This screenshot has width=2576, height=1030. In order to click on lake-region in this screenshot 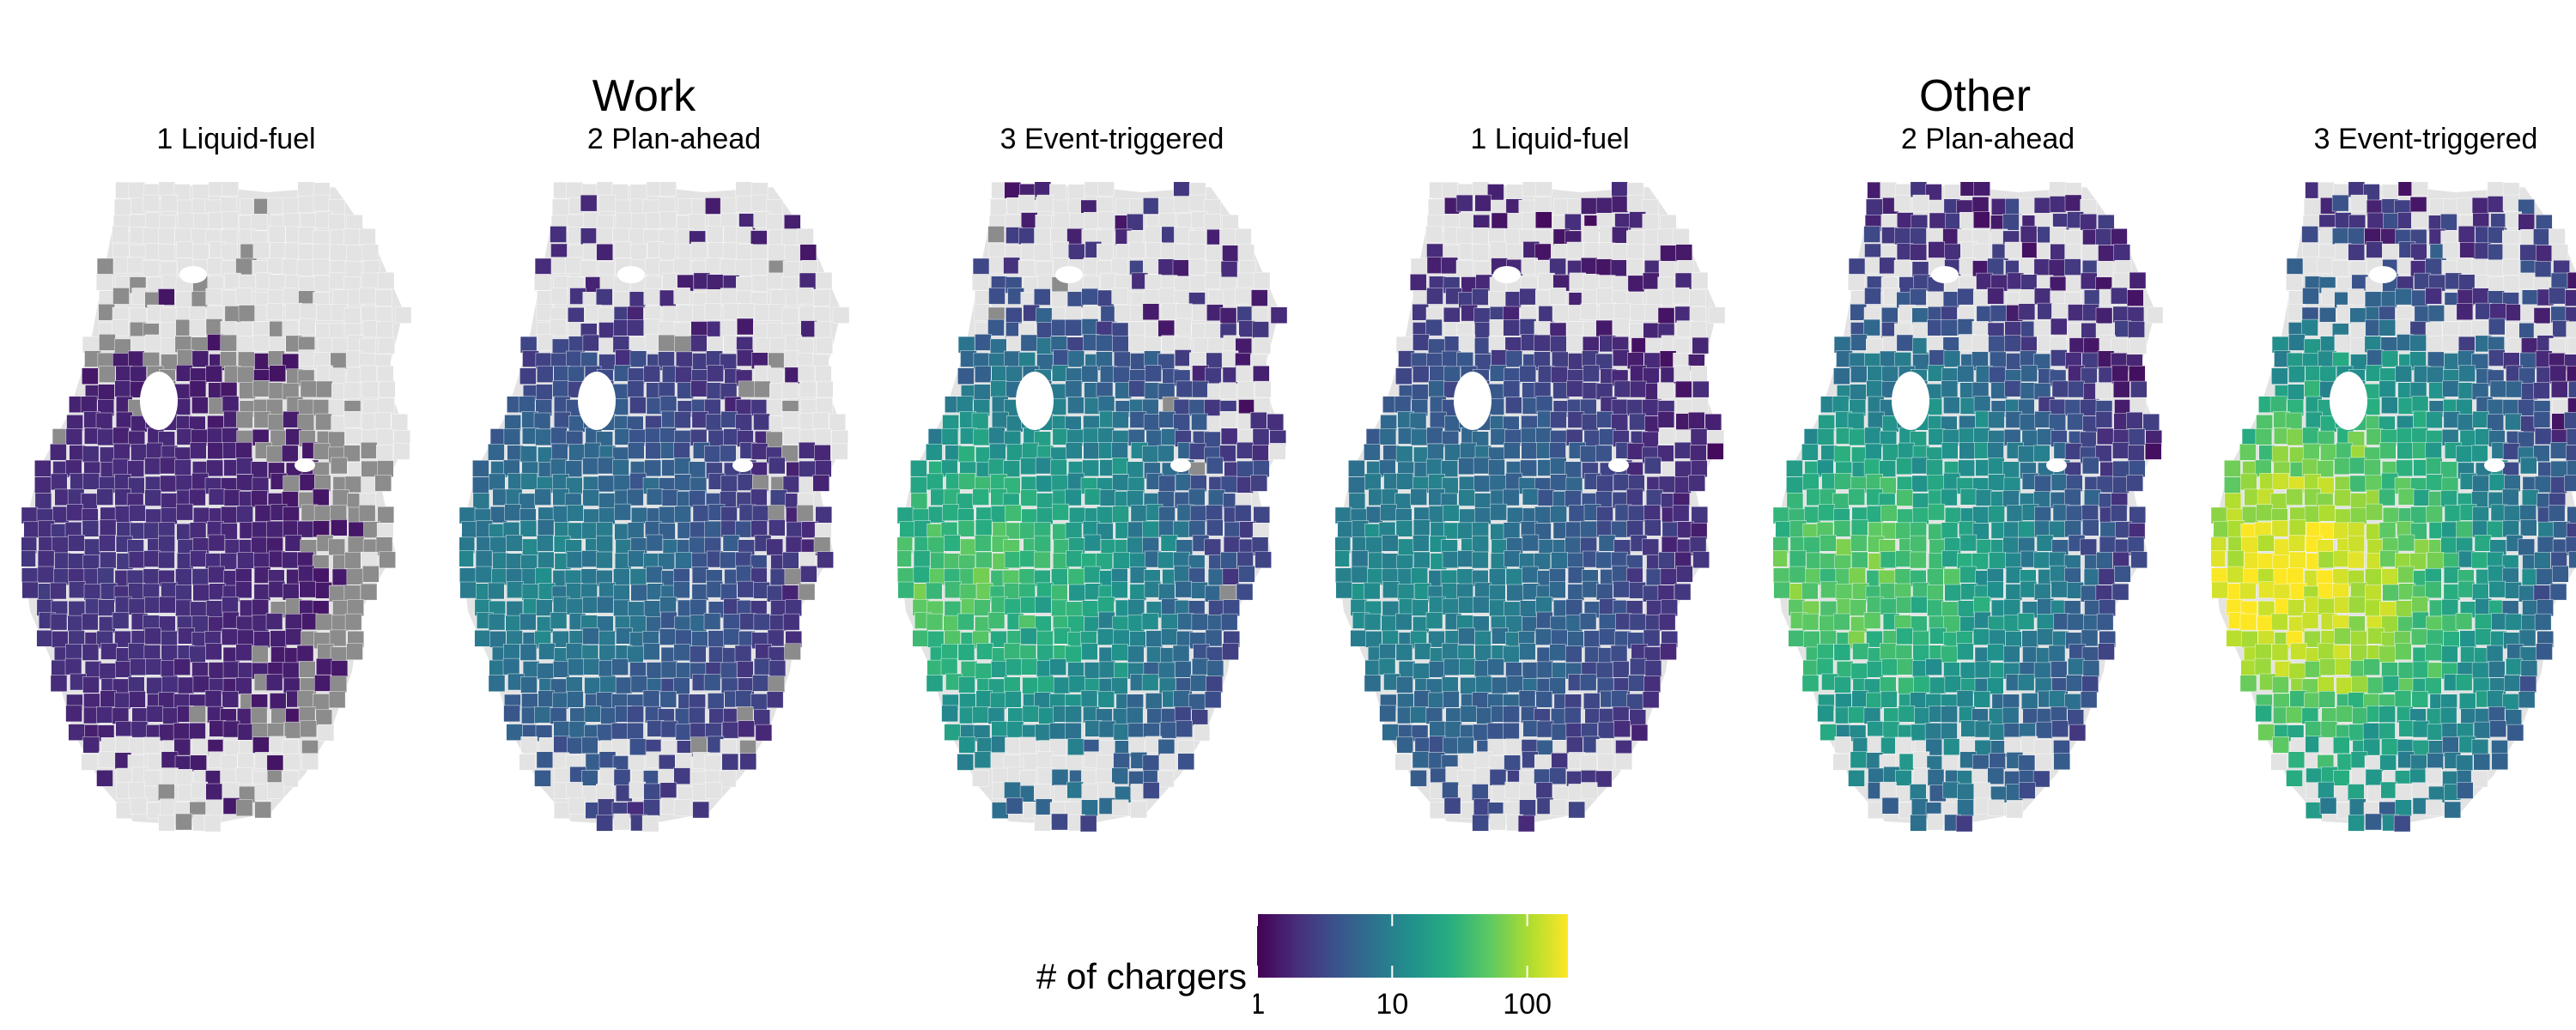, I will do `click(1910, 401)`.